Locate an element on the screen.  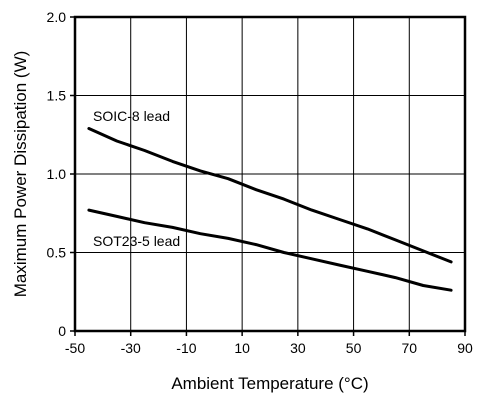
x-tick-label: -50 is located at coordinates (75, 348).